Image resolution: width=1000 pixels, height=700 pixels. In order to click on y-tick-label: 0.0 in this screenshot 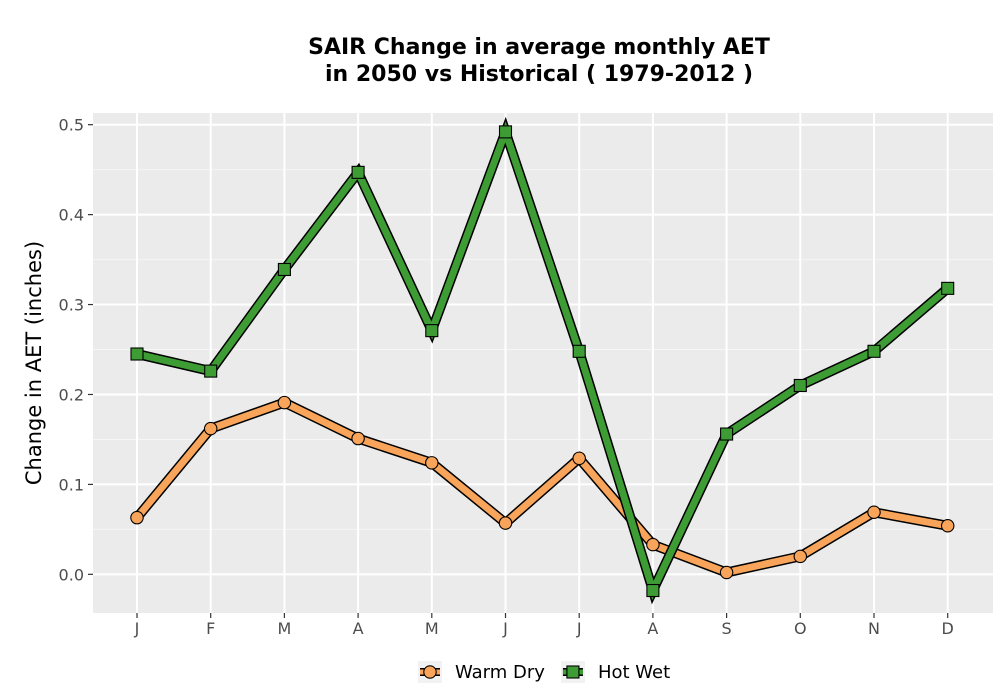, I will do `click(71, 574)`.